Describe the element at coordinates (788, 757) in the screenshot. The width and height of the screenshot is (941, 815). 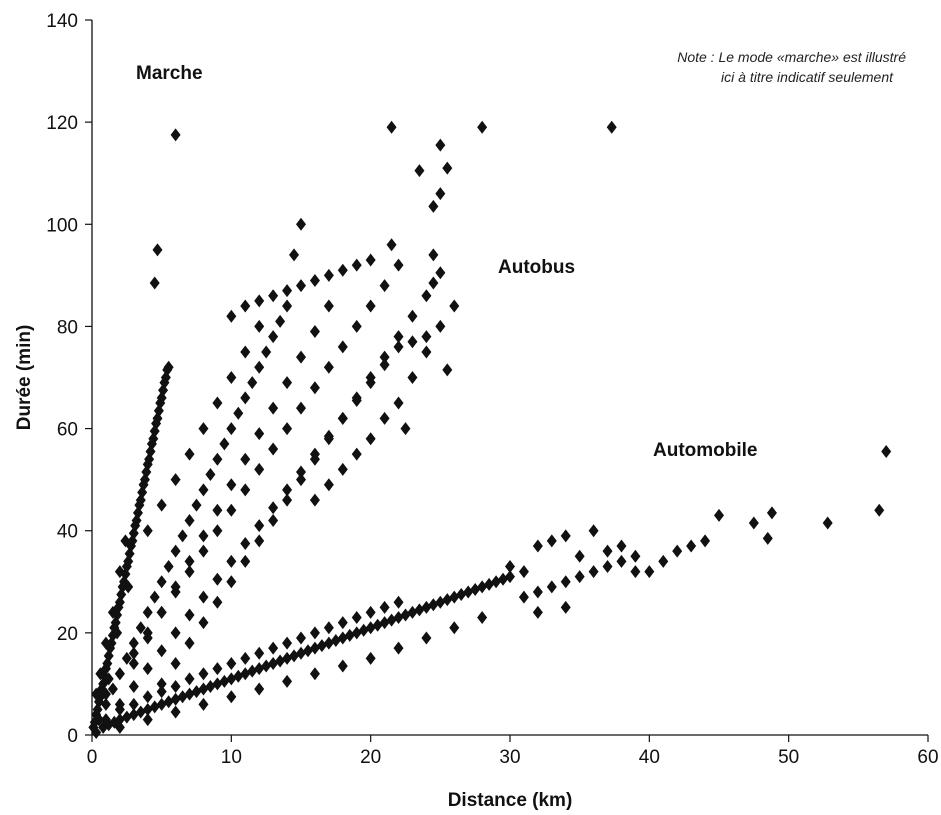
I see `x-tick-label: 50` at that location.